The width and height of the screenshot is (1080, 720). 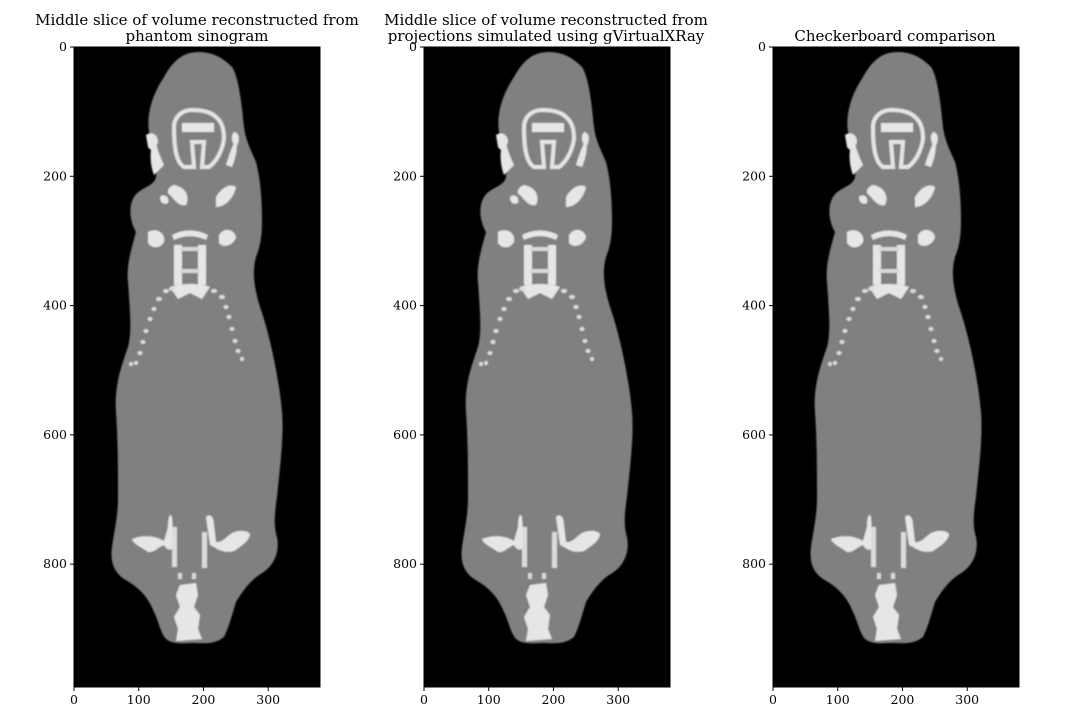 What do you see at coordinates (903, 699) in the screenshot?
I see `x-tick-label-checkerboard-200: 200` at bounding box center [903, 699].